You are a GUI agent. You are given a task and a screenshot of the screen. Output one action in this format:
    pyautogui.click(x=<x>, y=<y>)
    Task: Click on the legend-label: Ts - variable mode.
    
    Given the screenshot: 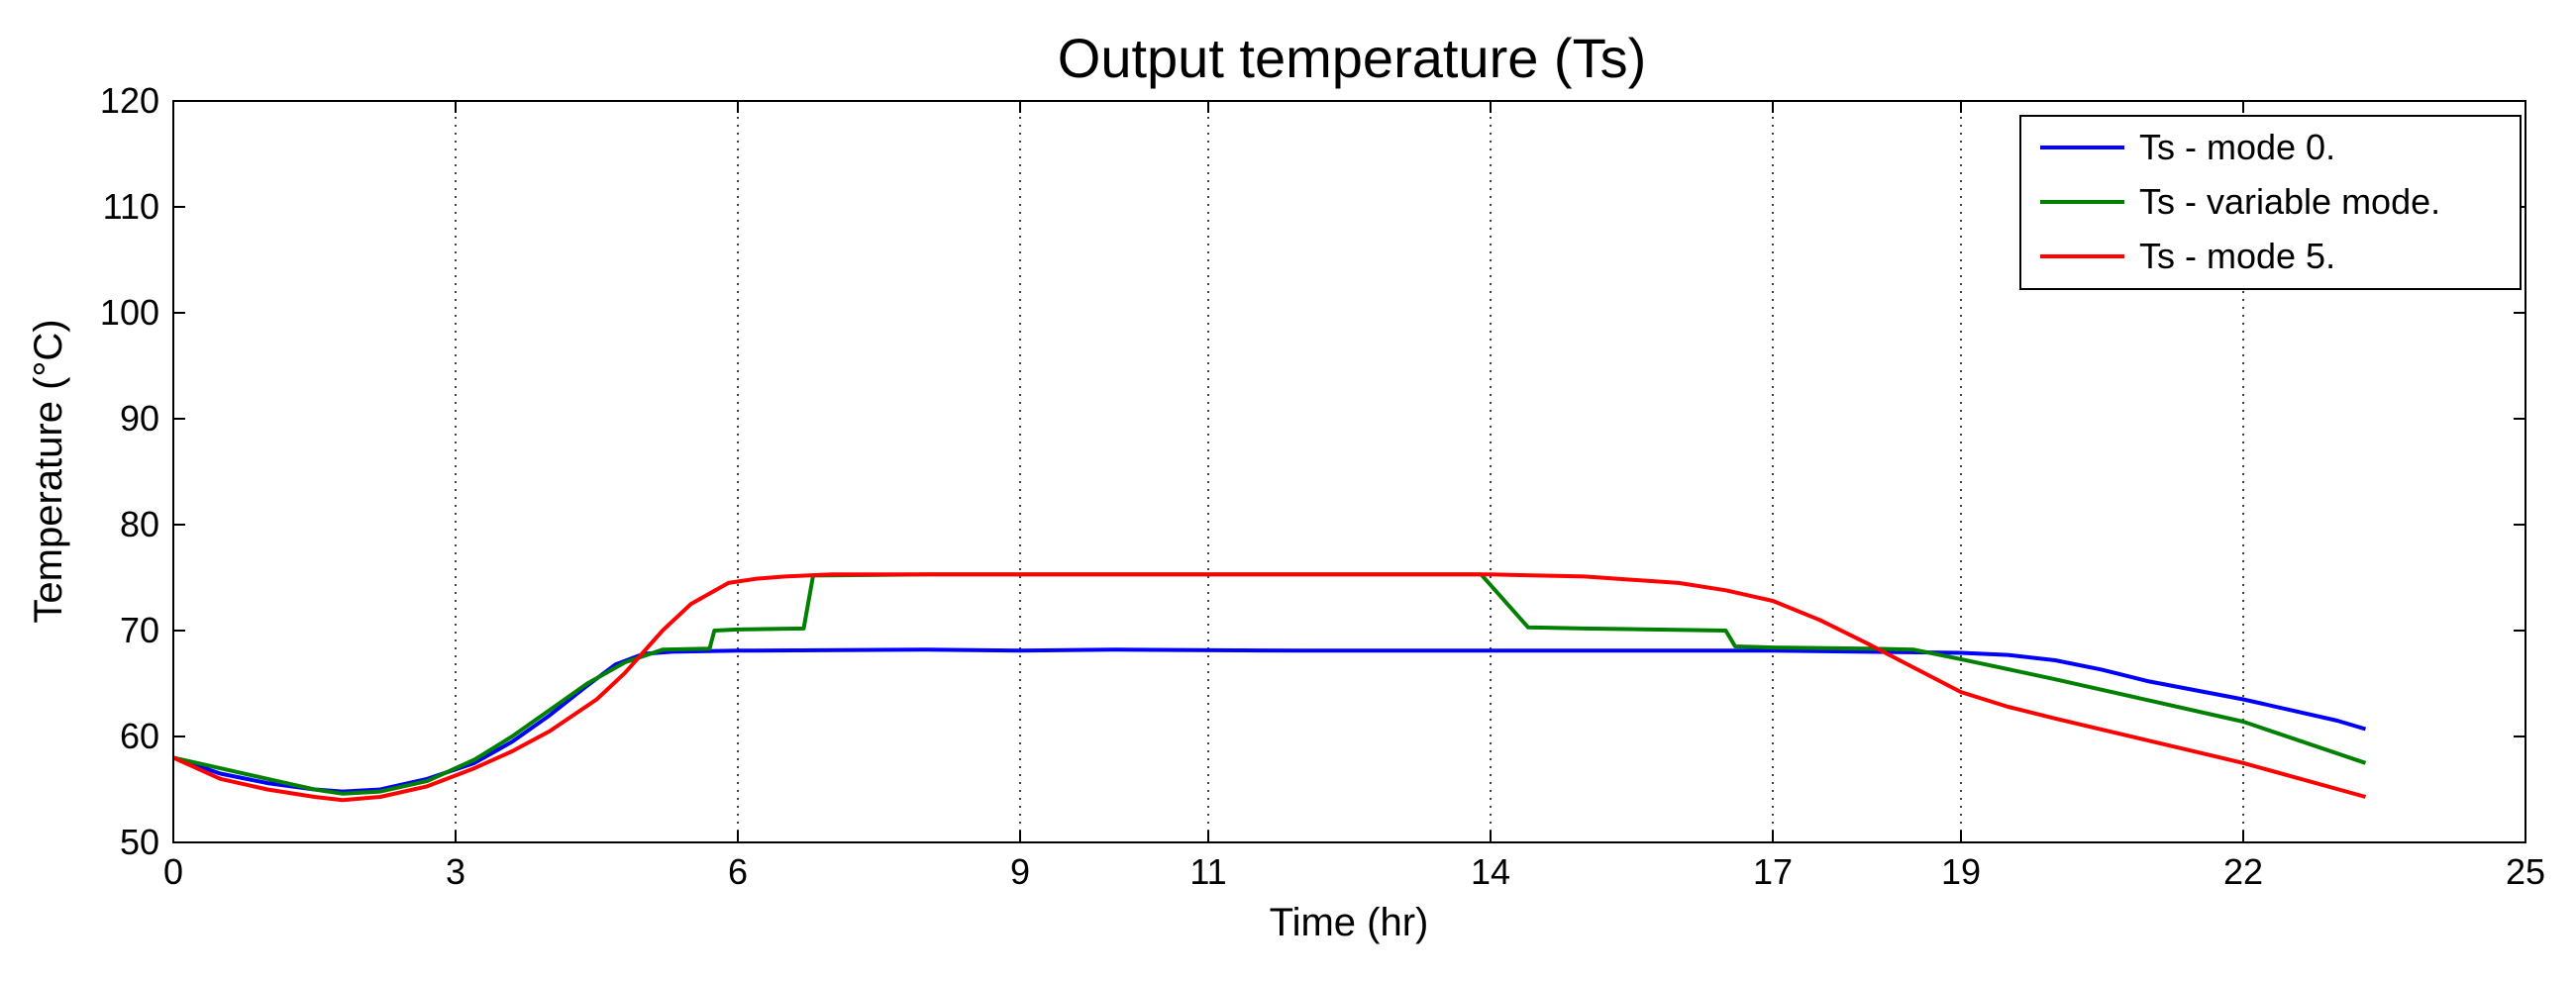 What is the action you would take?
    pyautogui.click(x=2289, y=201)
    